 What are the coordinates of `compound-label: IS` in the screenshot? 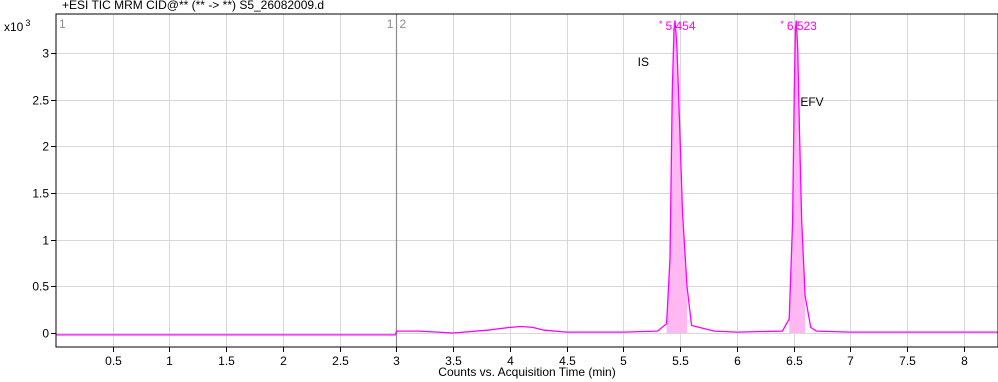 It's located at (643, 62).